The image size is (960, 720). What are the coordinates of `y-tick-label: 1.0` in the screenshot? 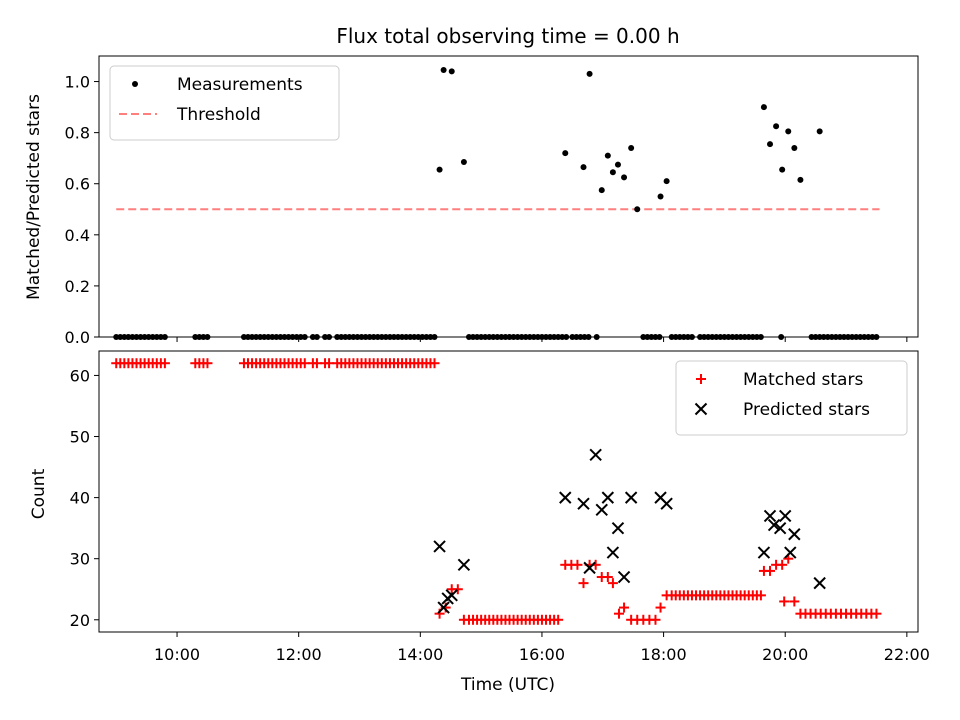 It's located at (77, 82).